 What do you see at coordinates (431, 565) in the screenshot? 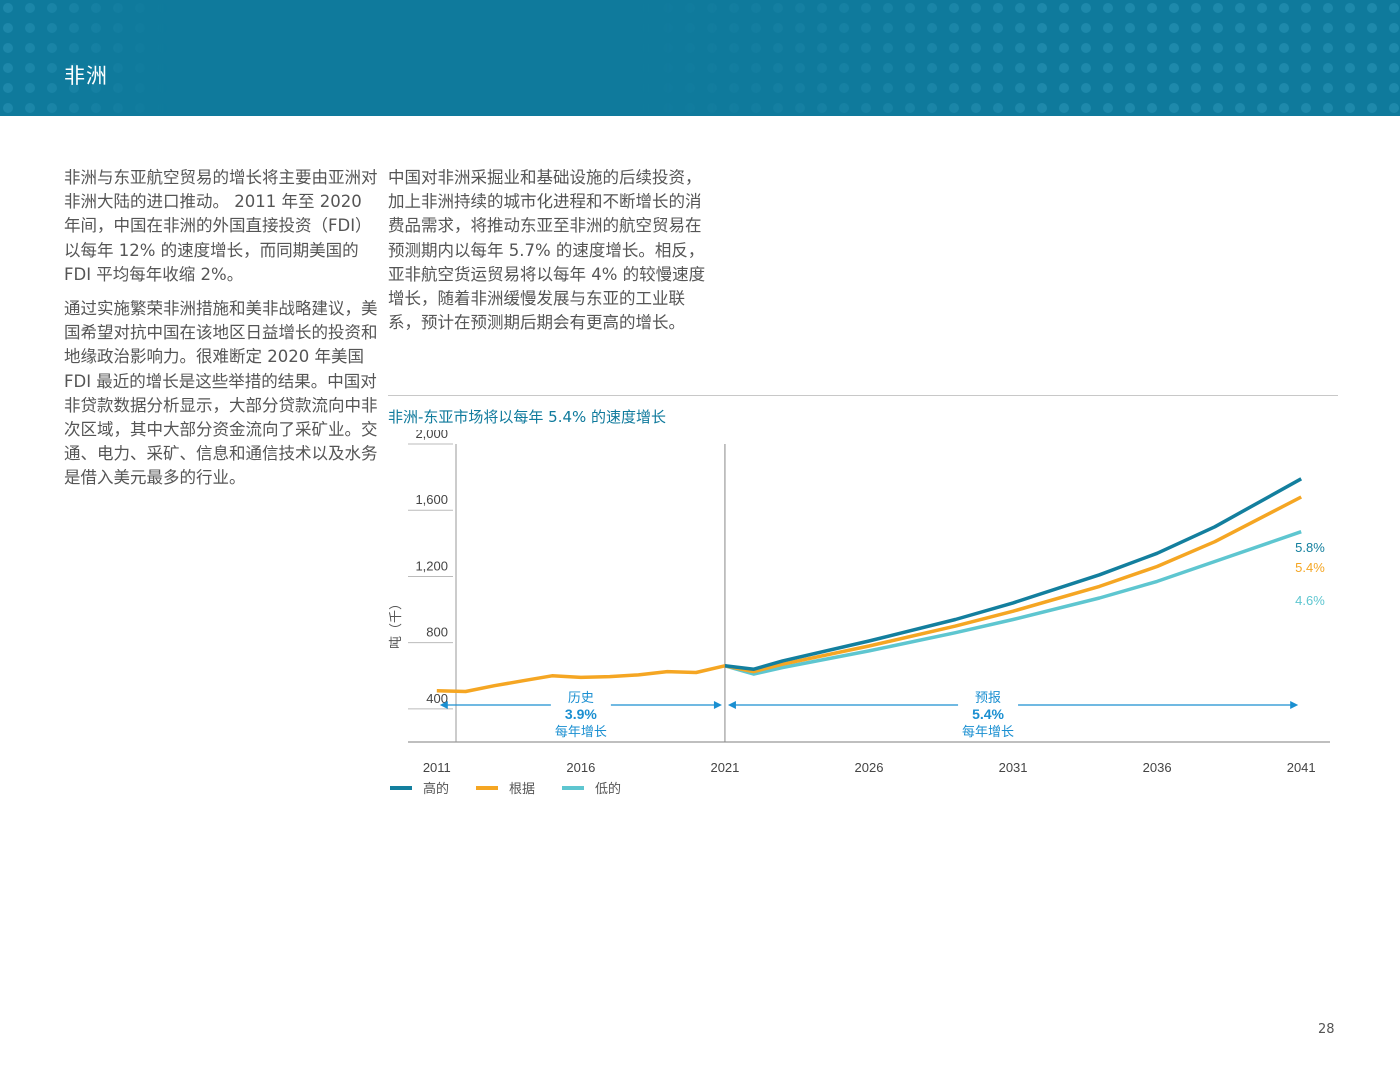
I see `y-tick-label: 1,200` at bounding box center [431, 565].